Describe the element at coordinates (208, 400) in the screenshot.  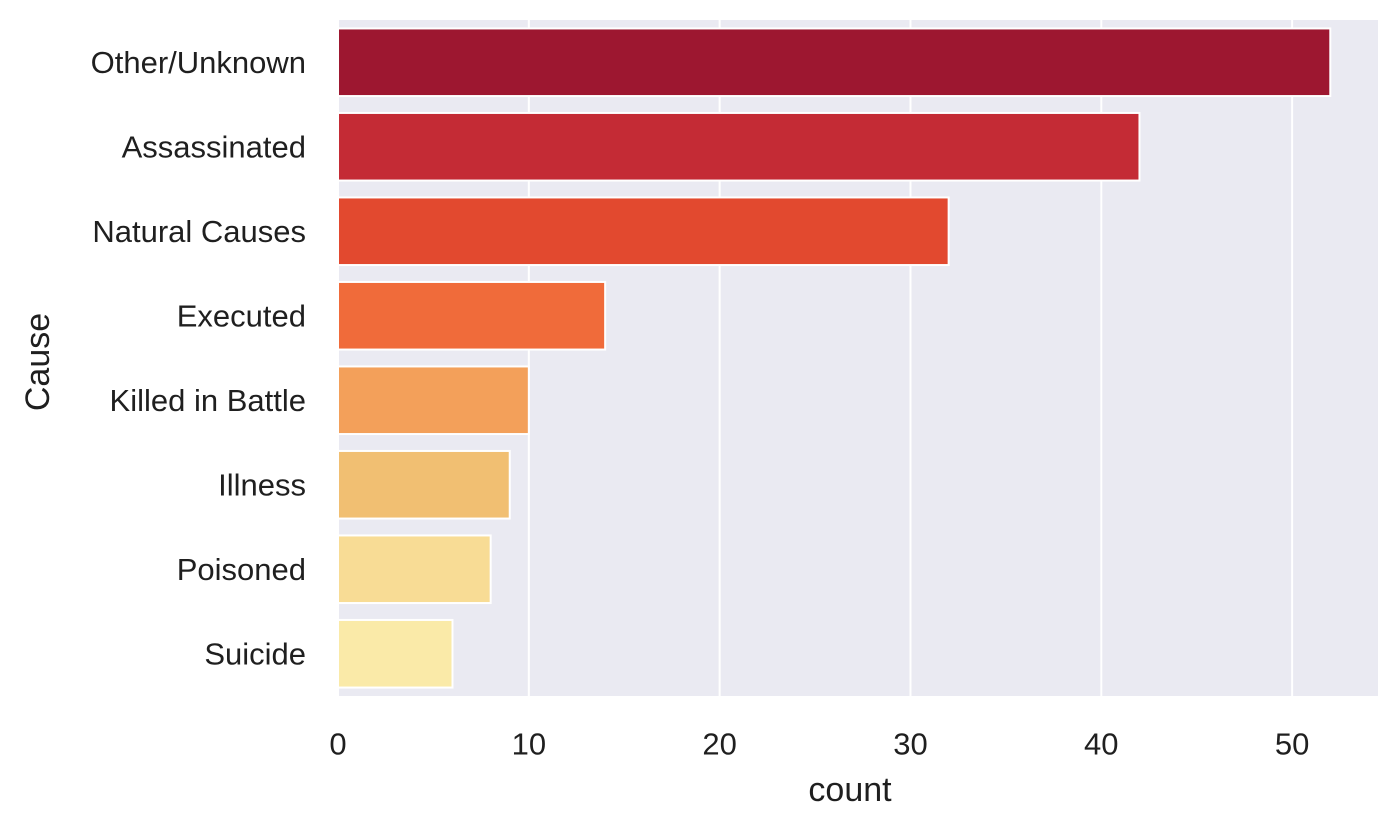
I see `y-tick-label: Killed in Battle` at that location.